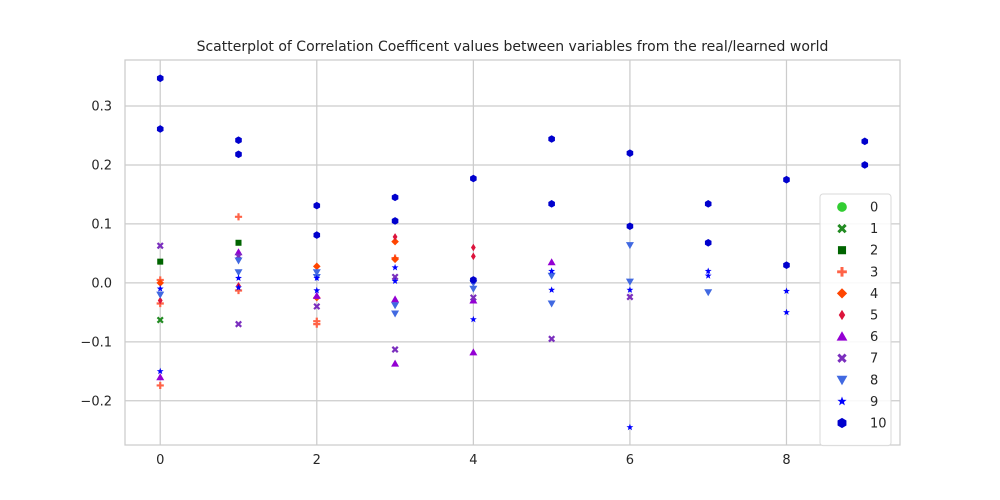 The width and height of the screenshot is (1000, 500). I want to click on legend-entry: 0, so click(857, 208).